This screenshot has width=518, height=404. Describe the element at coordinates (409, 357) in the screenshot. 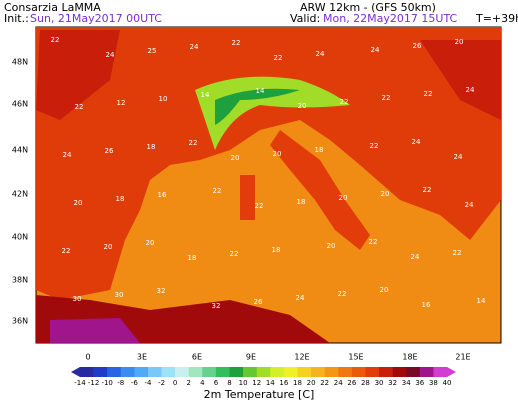

I see `lon-label: 18E` at that location.